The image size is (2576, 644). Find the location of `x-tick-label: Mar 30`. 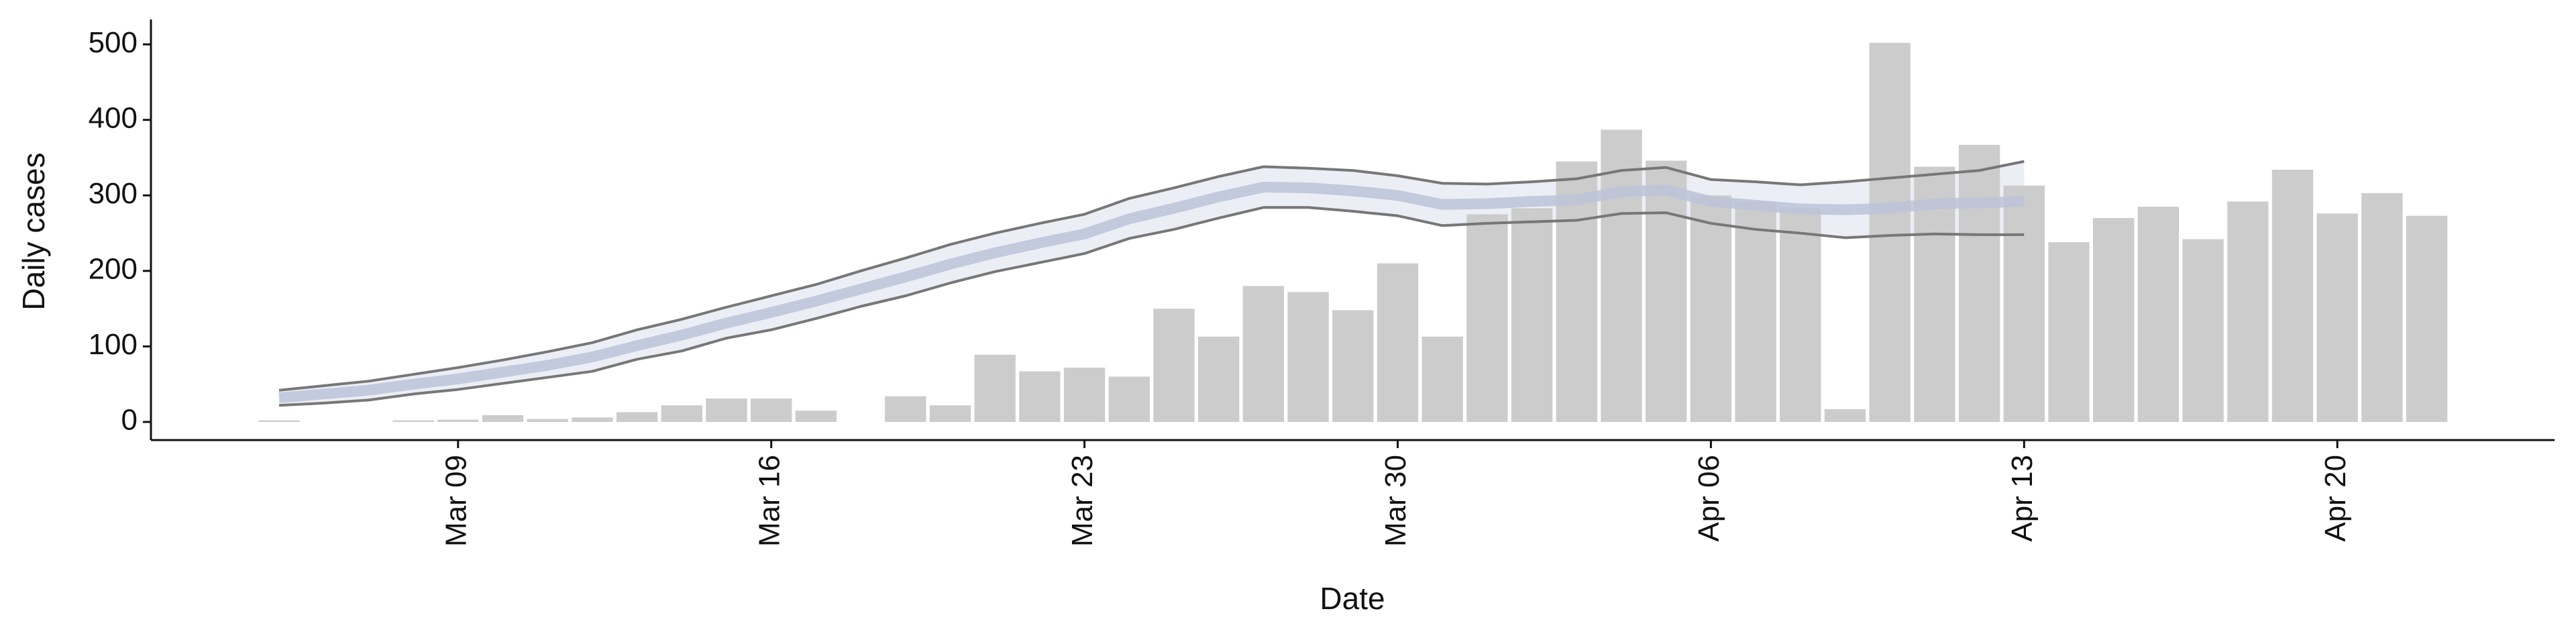

x-tick-label: Mar 30 is located at coordinates (1395, 501).